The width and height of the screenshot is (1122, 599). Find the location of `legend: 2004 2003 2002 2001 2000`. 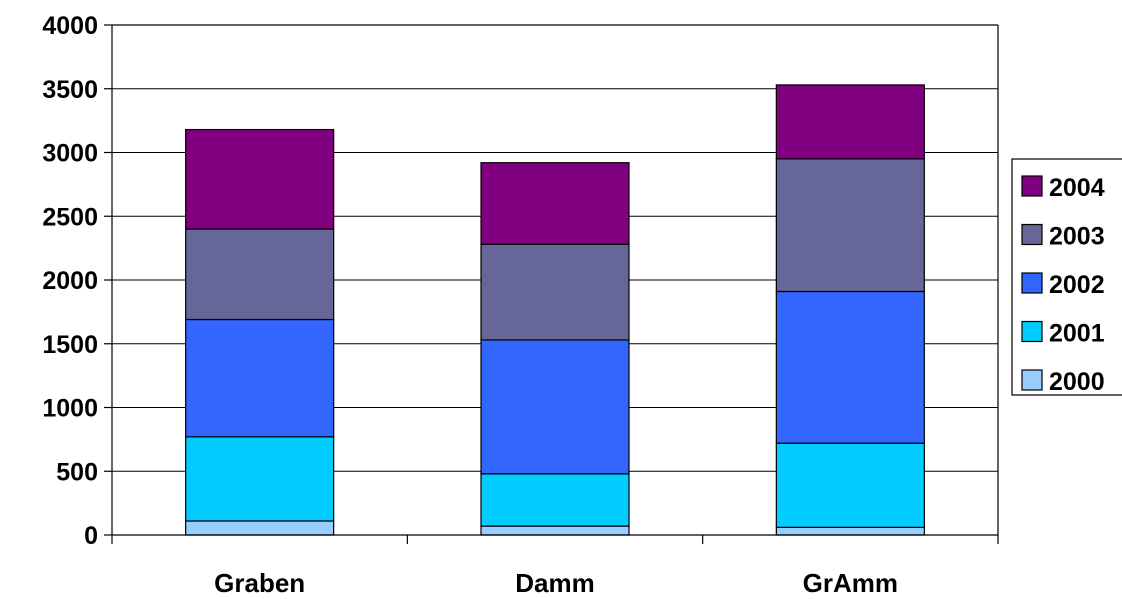

legend: 2004 2003 2002 2001 2000 is located at coordinates (1066, 277).